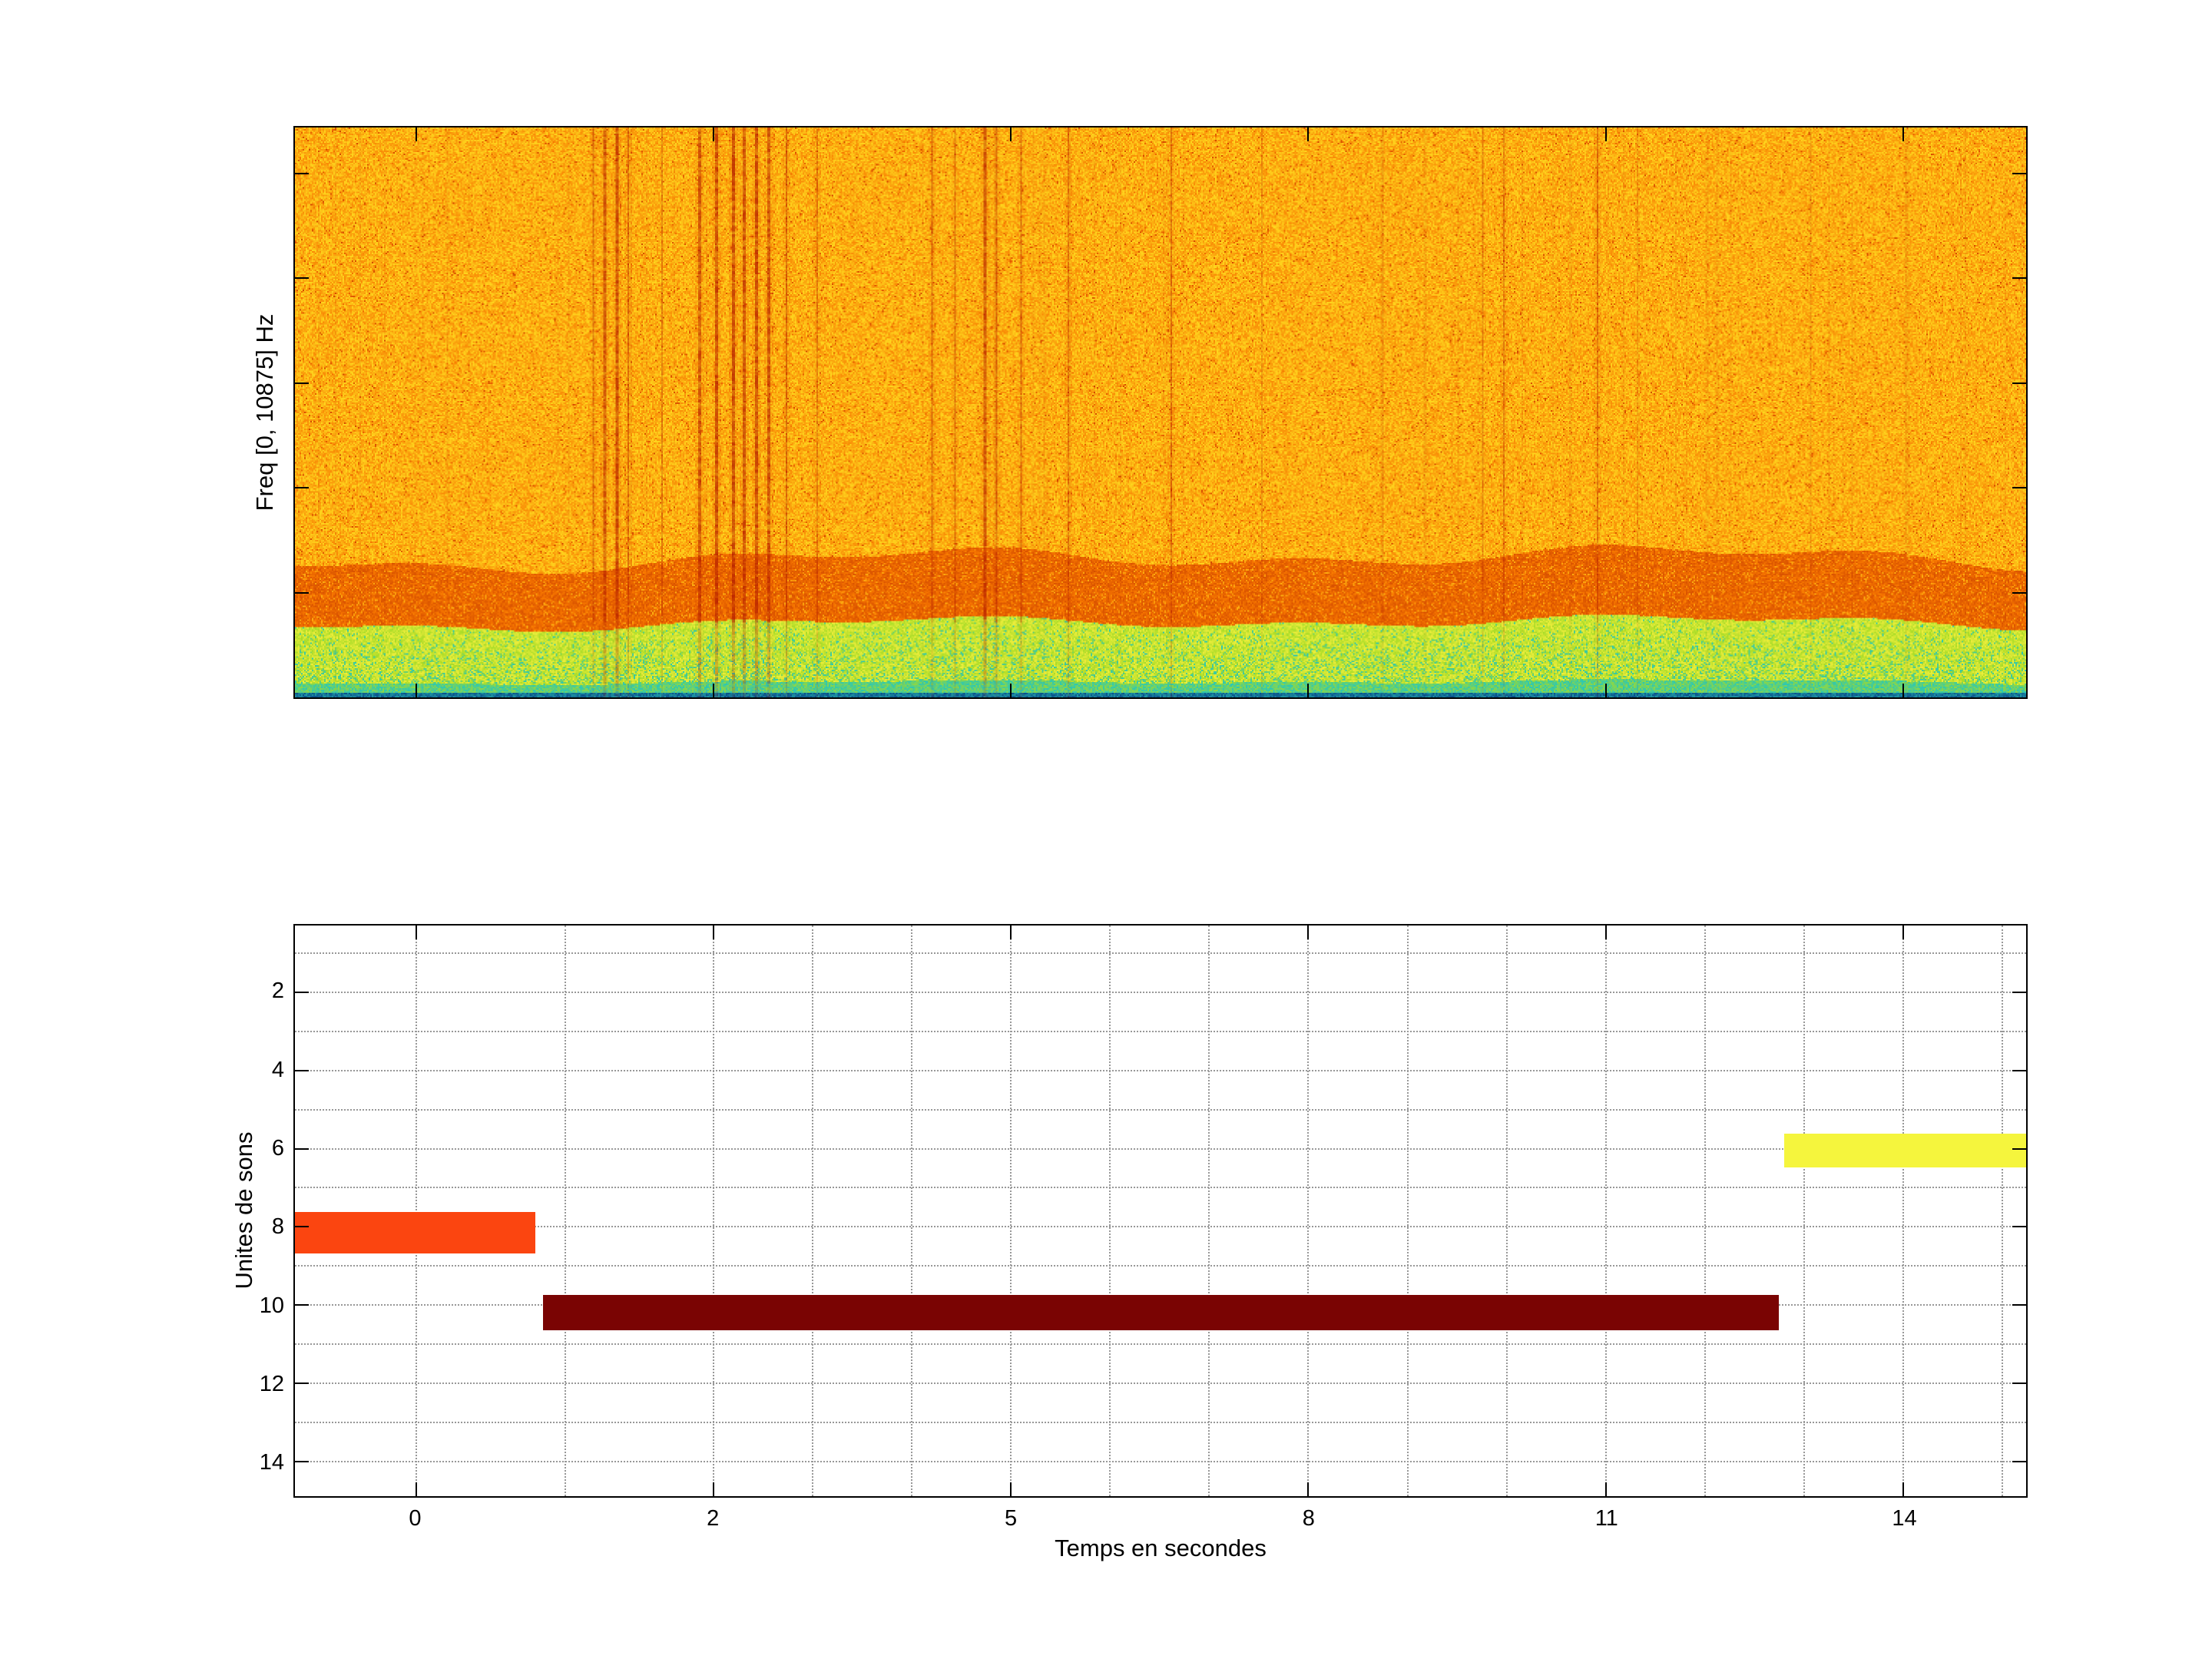 This screenshot has height=1659, width=2212. What do you see at coordinates (278, 1227) in the screenshot?
I see `y-tick-label: 8` at bounding box center [278, 1227].